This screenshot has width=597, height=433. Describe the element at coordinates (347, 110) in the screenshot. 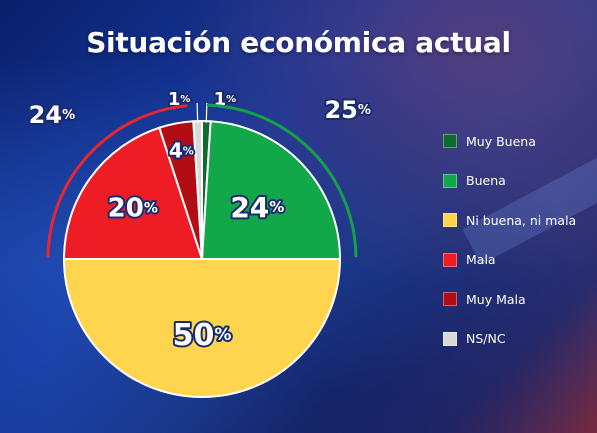

I see `group-label-0: 25%` at that location.